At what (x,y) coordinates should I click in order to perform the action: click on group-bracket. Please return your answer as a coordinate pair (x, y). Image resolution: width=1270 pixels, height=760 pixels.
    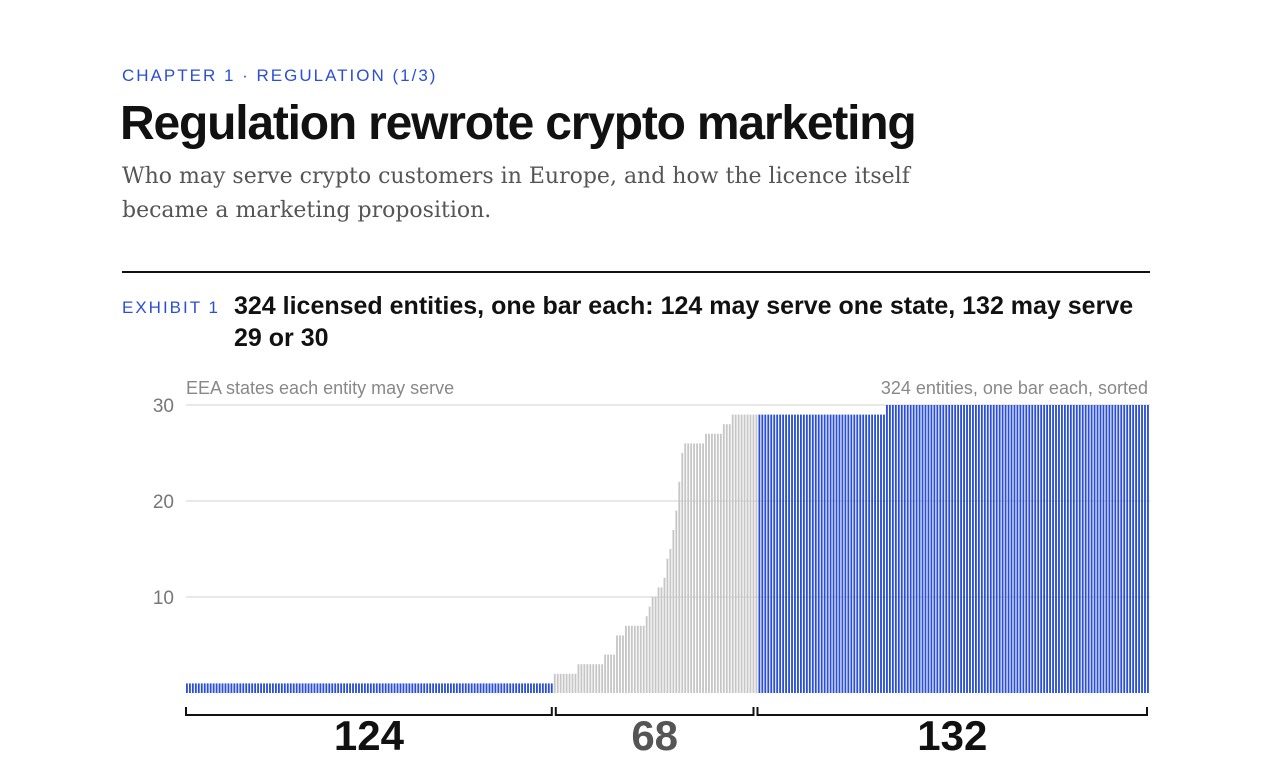
    Looking at the image, I should click on (654, 711).